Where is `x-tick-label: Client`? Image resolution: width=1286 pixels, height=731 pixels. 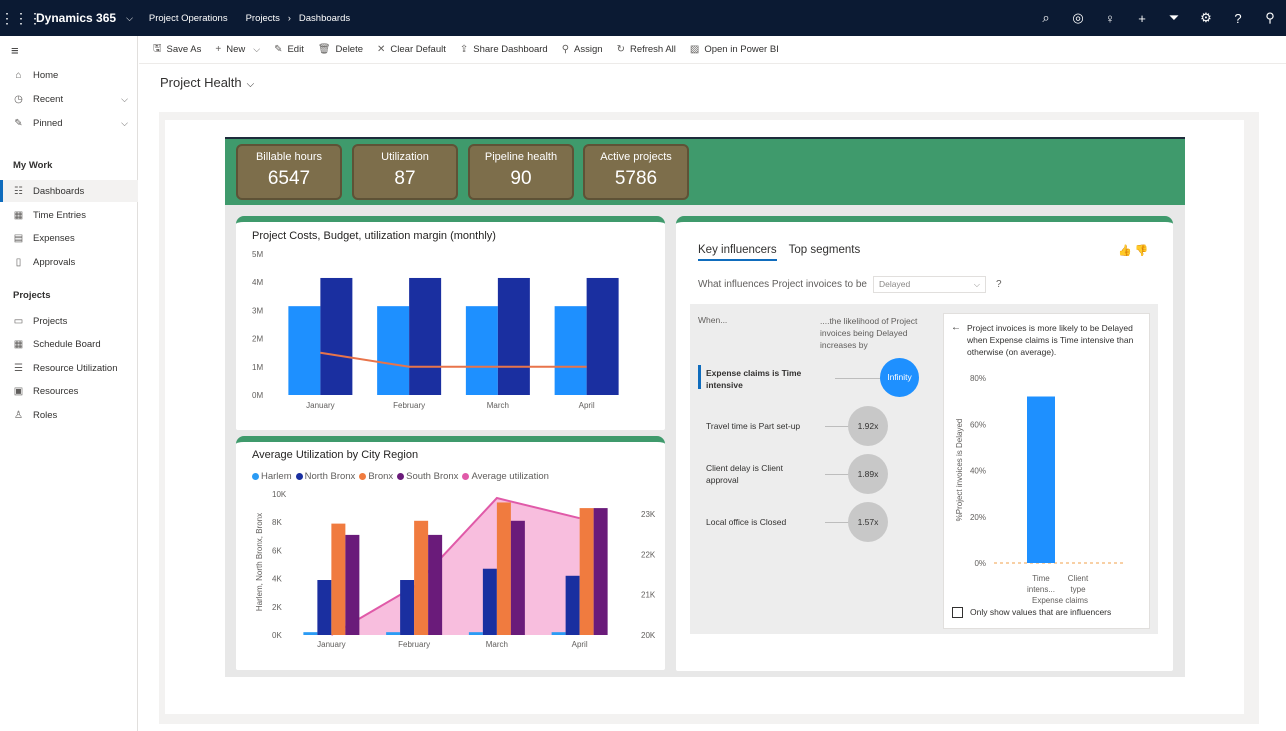 x-tick-label: Client is located at coordinates (1078, 578).